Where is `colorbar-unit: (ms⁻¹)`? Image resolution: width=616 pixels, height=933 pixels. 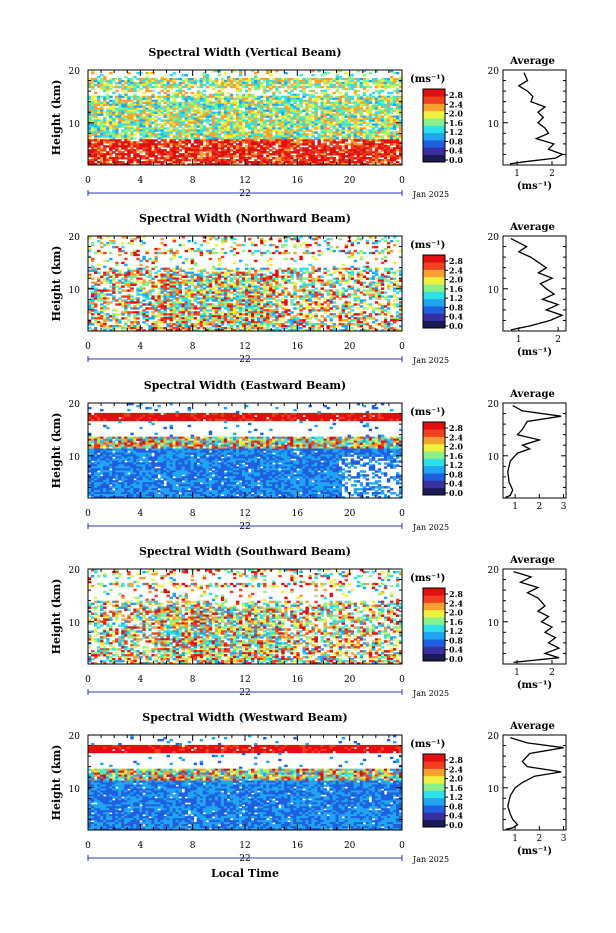 colorbar-unit: (ms⁻¹) is located at coordinates (427, 79).